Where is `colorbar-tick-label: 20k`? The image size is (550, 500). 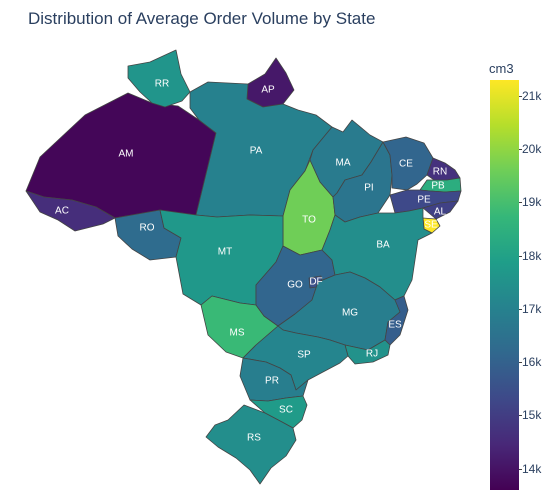 colorbar-tick-label: 20k is located at coordinates (532, 149).